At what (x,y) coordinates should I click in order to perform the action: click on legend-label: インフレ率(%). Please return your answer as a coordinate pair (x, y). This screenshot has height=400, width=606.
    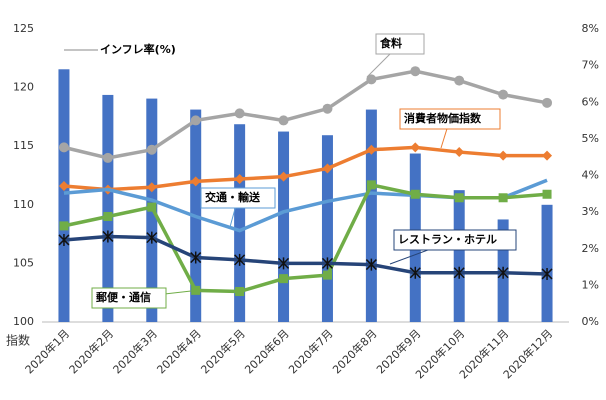
    Looking at the image, I should click on (138, 49).